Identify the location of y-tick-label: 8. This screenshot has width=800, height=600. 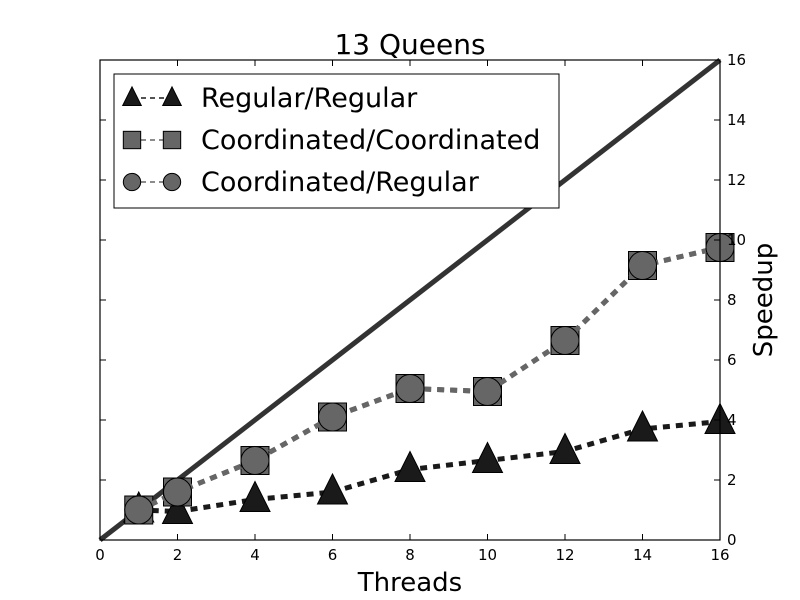
(732, 300).